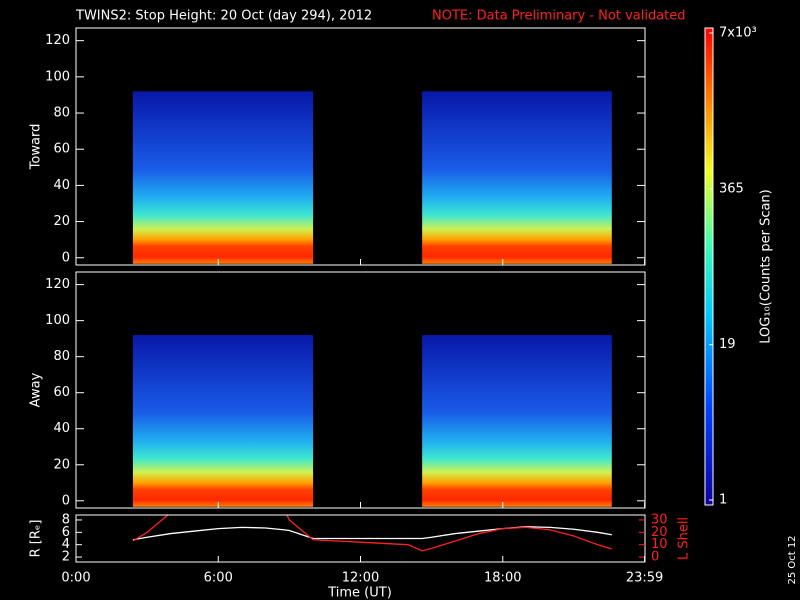  What do you see at coordinates (36, 389) in the screenshot?
I see `y-axis-label: Away` at bounding box center [36, 389].